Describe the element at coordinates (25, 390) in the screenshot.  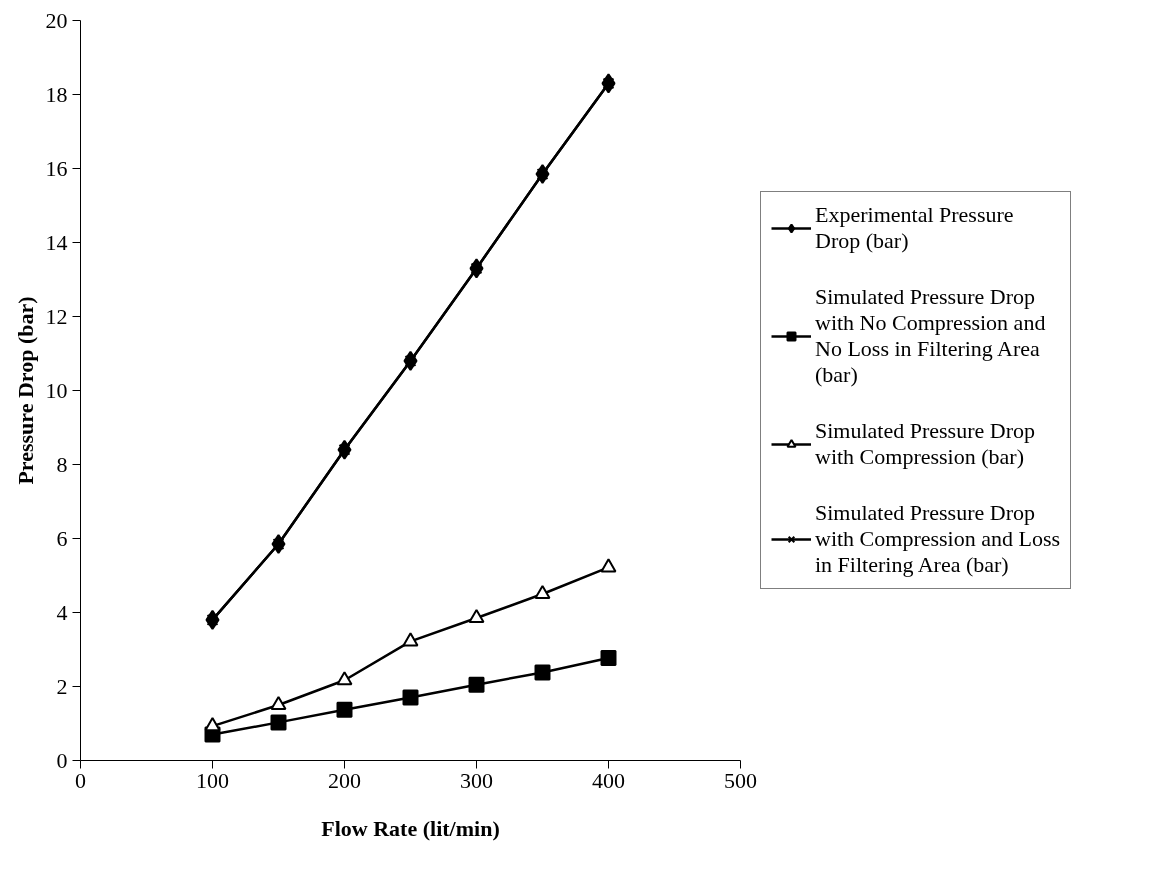
I see `y-axis-title: Pressure Drop (bar)` at that location.